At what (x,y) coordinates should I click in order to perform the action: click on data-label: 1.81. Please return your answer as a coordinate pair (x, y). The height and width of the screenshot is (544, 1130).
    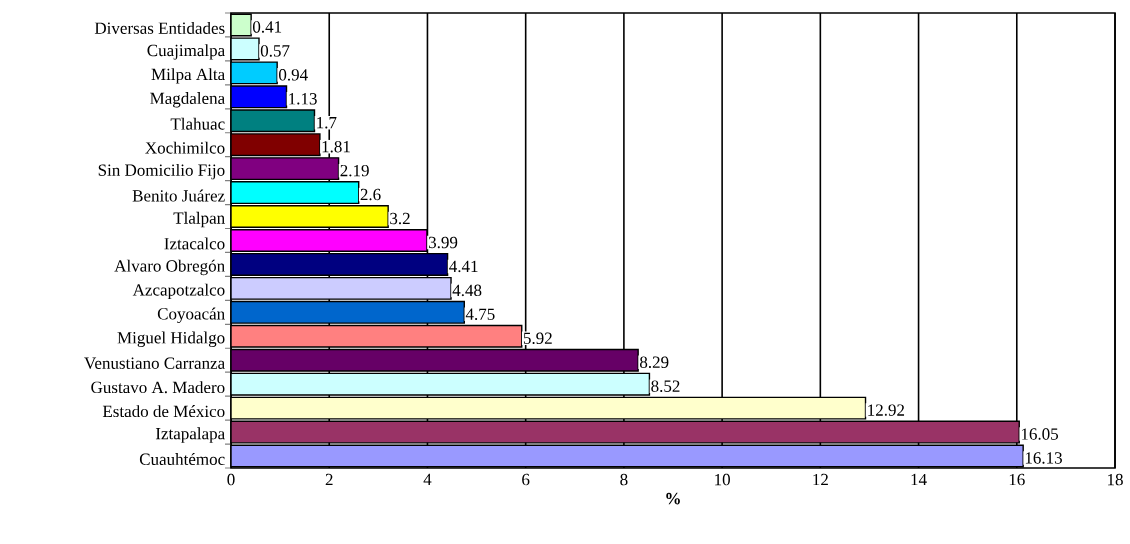
    Looking at the image, I should click on (336, 146).